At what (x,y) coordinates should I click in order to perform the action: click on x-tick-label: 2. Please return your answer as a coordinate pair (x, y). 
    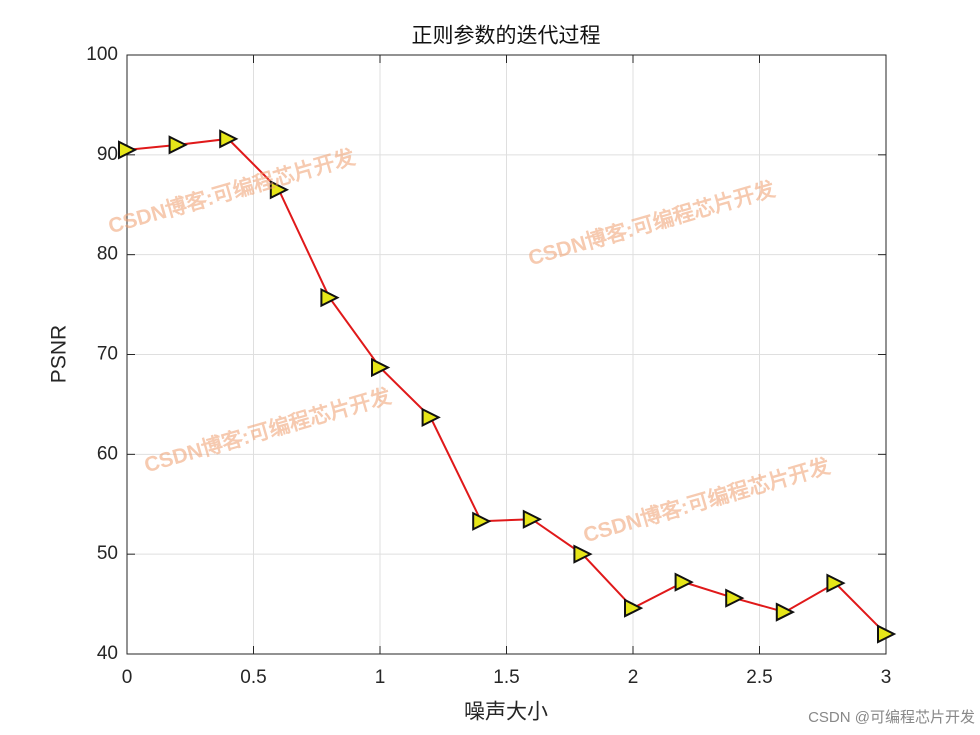
    Looking at the image, I should click on (633, 677).